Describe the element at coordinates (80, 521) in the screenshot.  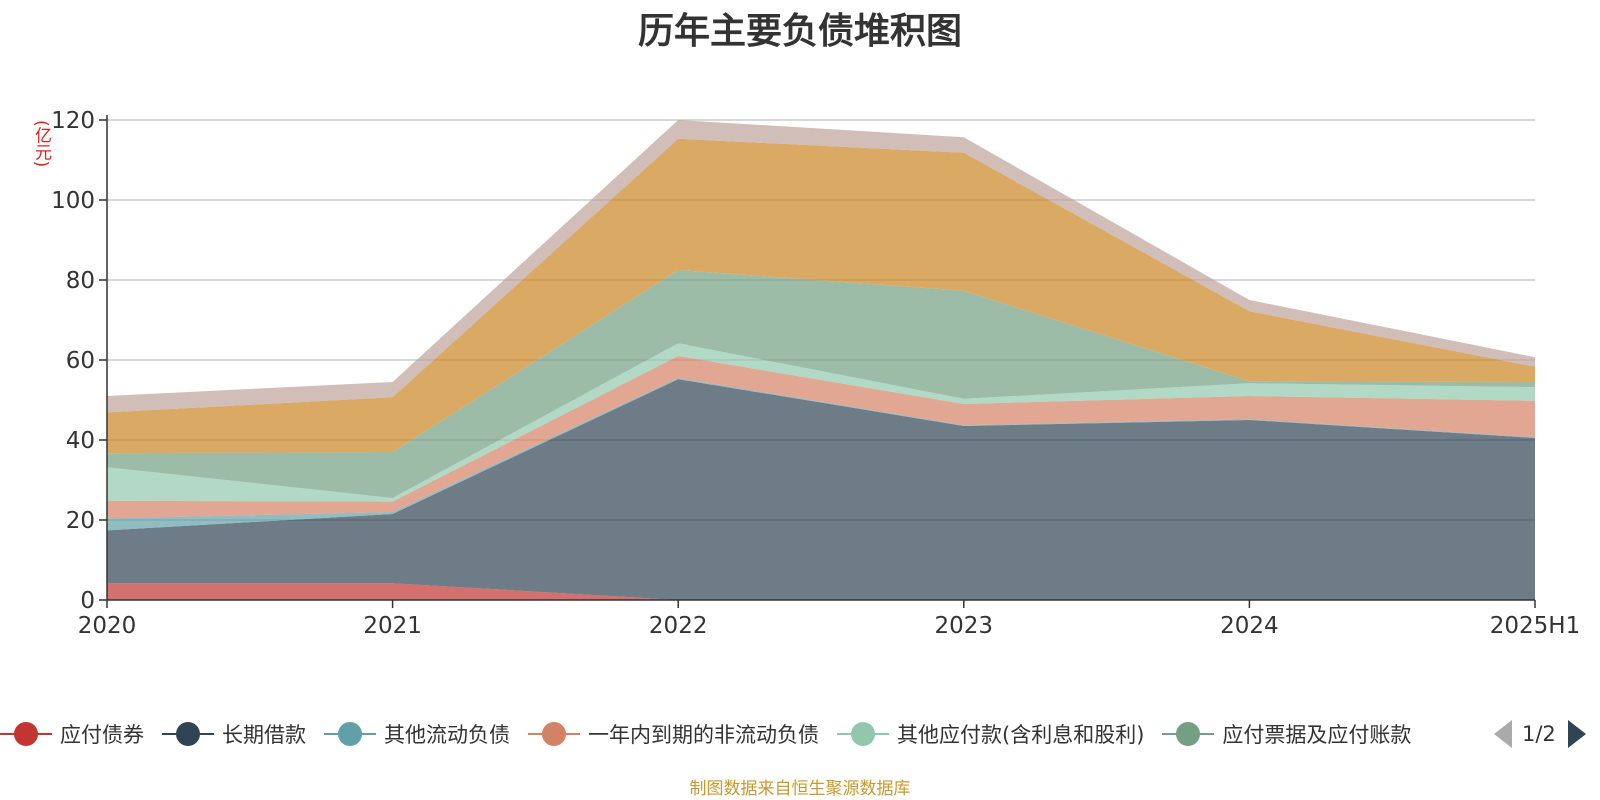
I see `y-tick-label: 20` at that location.